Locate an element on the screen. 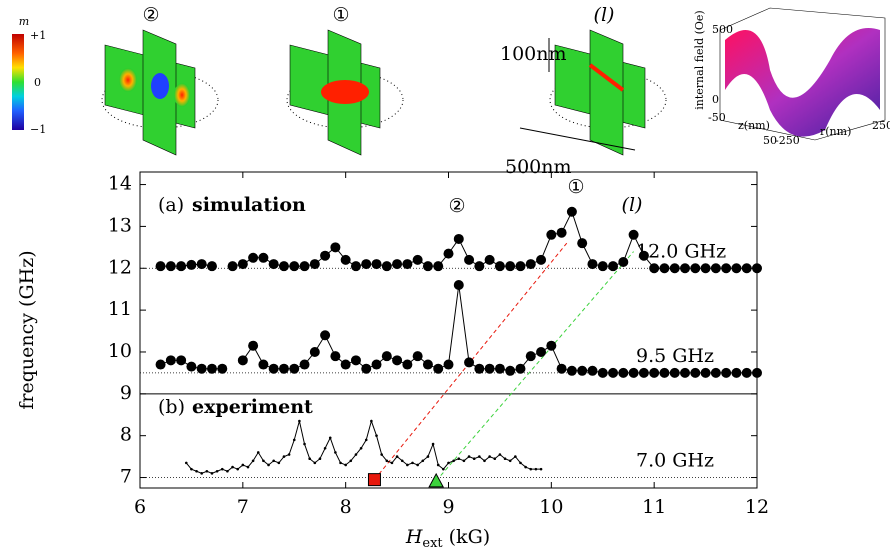 This screenshot has width=890, height=554. colorbar-tick: +1 is located at coordinates (38, 35).